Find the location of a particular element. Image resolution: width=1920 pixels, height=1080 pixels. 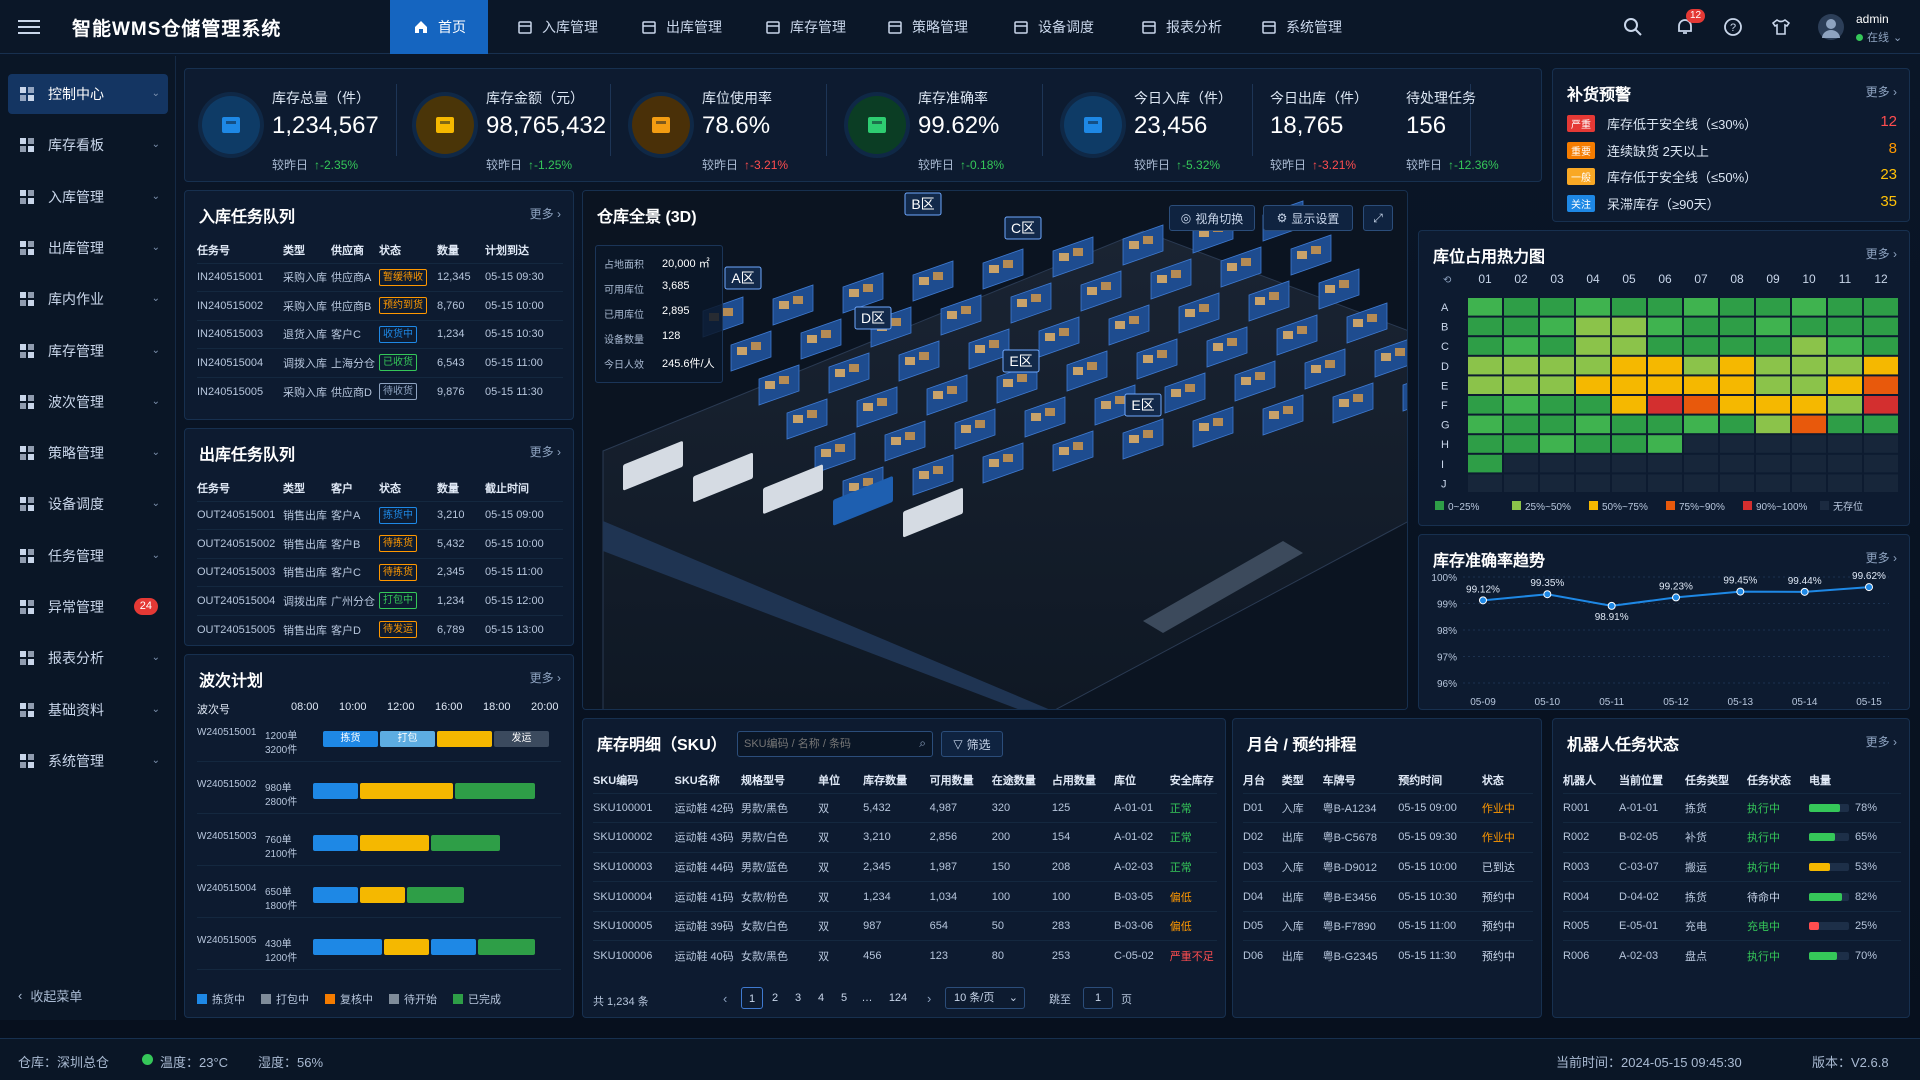

column-header: 供应商 is located at coordinates (347, 250).